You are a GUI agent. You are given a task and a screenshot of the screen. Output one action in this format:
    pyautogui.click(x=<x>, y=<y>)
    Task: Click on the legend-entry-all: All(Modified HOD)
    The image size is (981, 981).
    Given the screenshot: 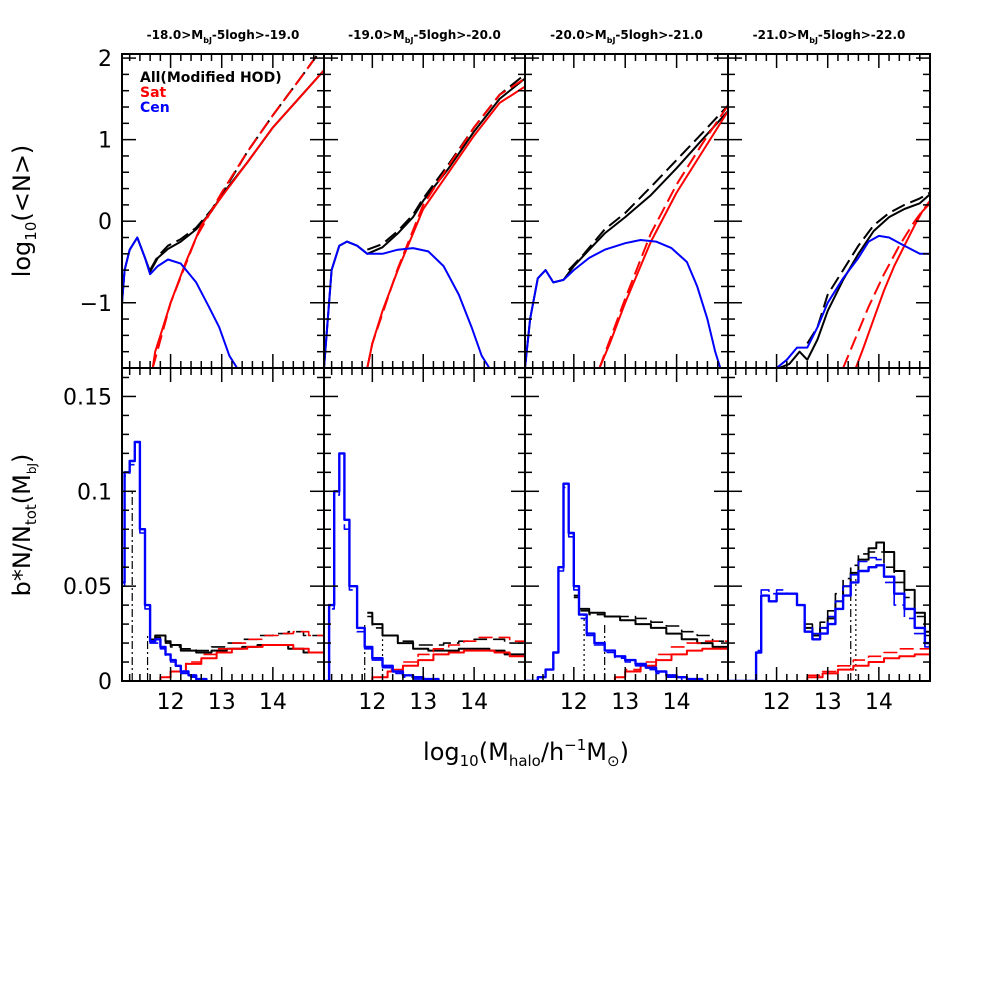 What is the action you would take?
    pyautogui.click(x=211, y=78)
    